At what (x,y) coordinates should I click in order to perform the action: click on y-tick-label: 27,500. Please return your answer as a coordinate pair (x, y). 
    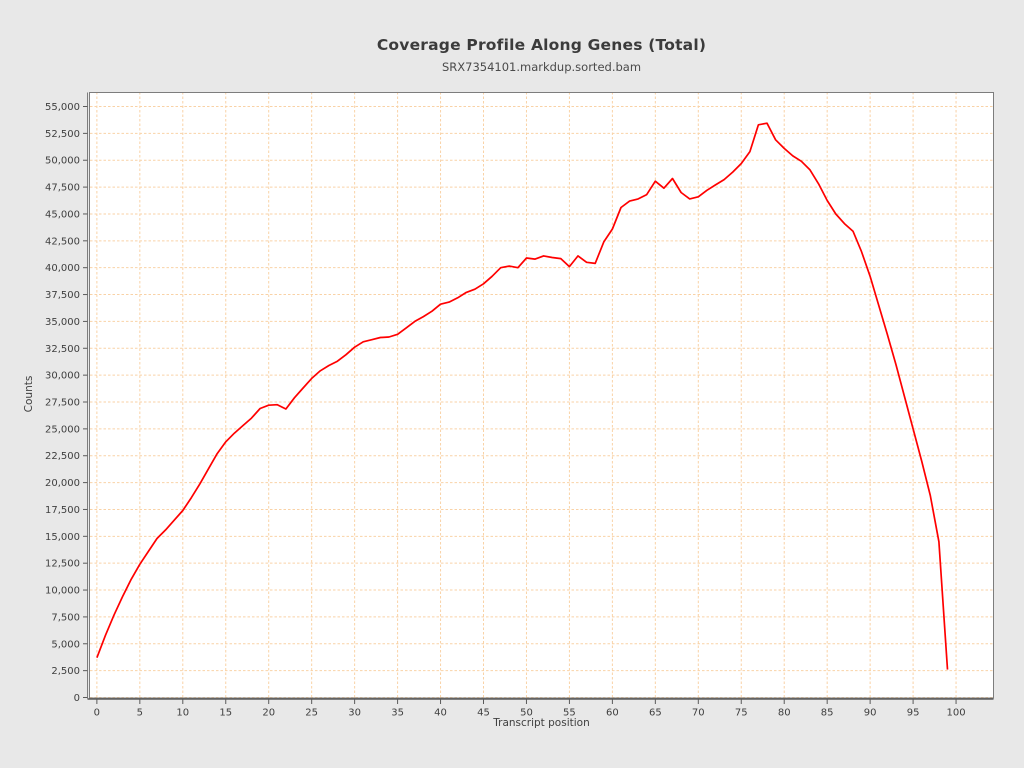
    Looking at the image, I should click on (62, 403).